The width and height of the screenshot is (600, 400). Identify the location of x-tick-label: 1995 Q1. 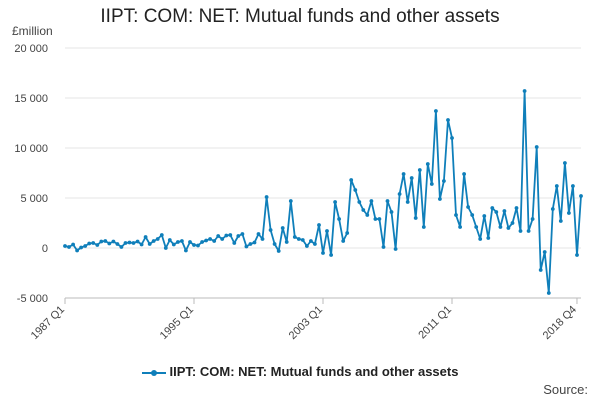
(177, 323).